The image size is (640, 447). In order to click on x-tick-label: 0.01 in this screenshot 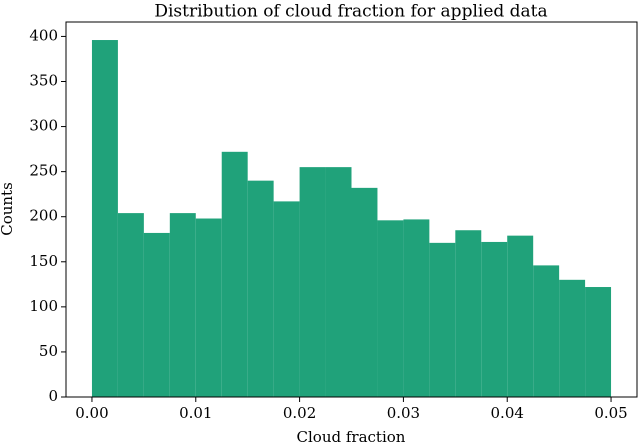, I will do `click(195, 413)`.